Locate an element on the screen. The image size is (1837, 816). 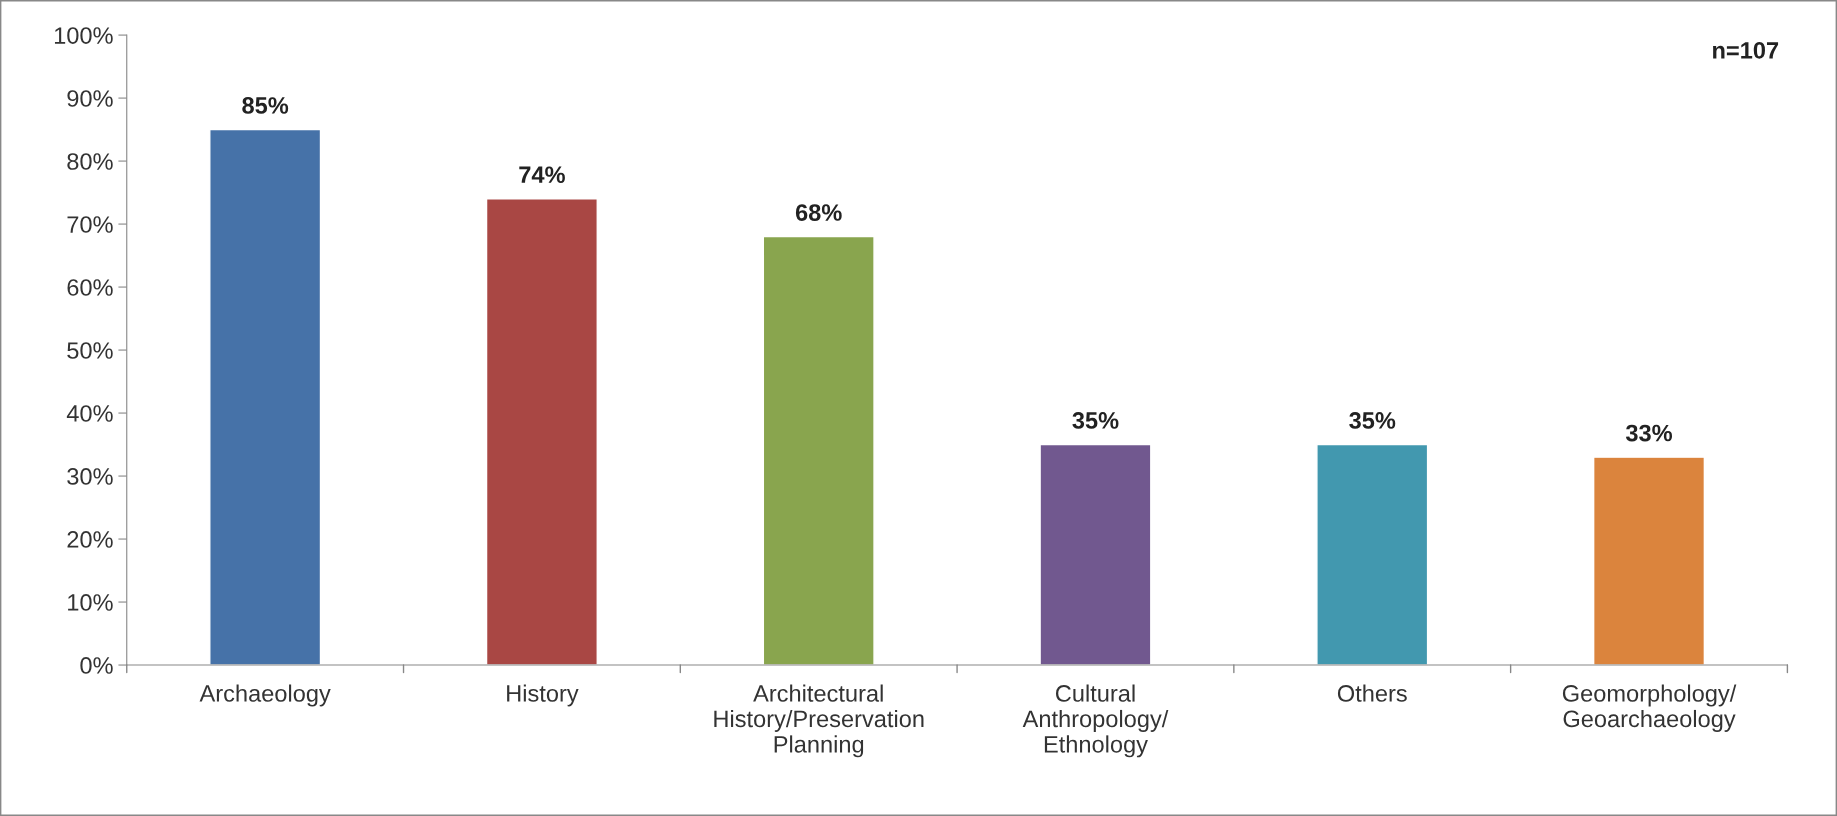
x-tick-label: Archaeology is located at coordinates (265, 695).